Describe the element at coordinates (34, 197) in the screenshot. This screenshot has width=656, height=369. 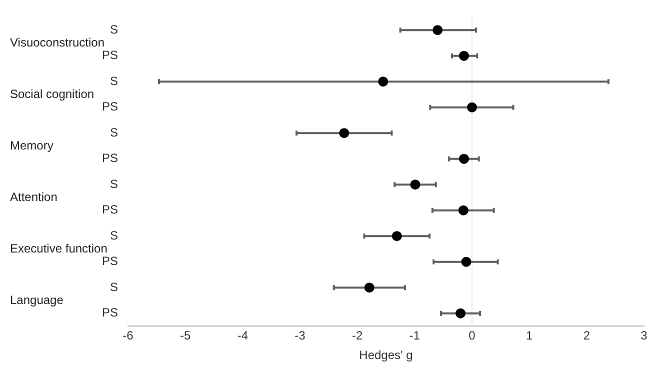
I see `text: Attention` at that location.